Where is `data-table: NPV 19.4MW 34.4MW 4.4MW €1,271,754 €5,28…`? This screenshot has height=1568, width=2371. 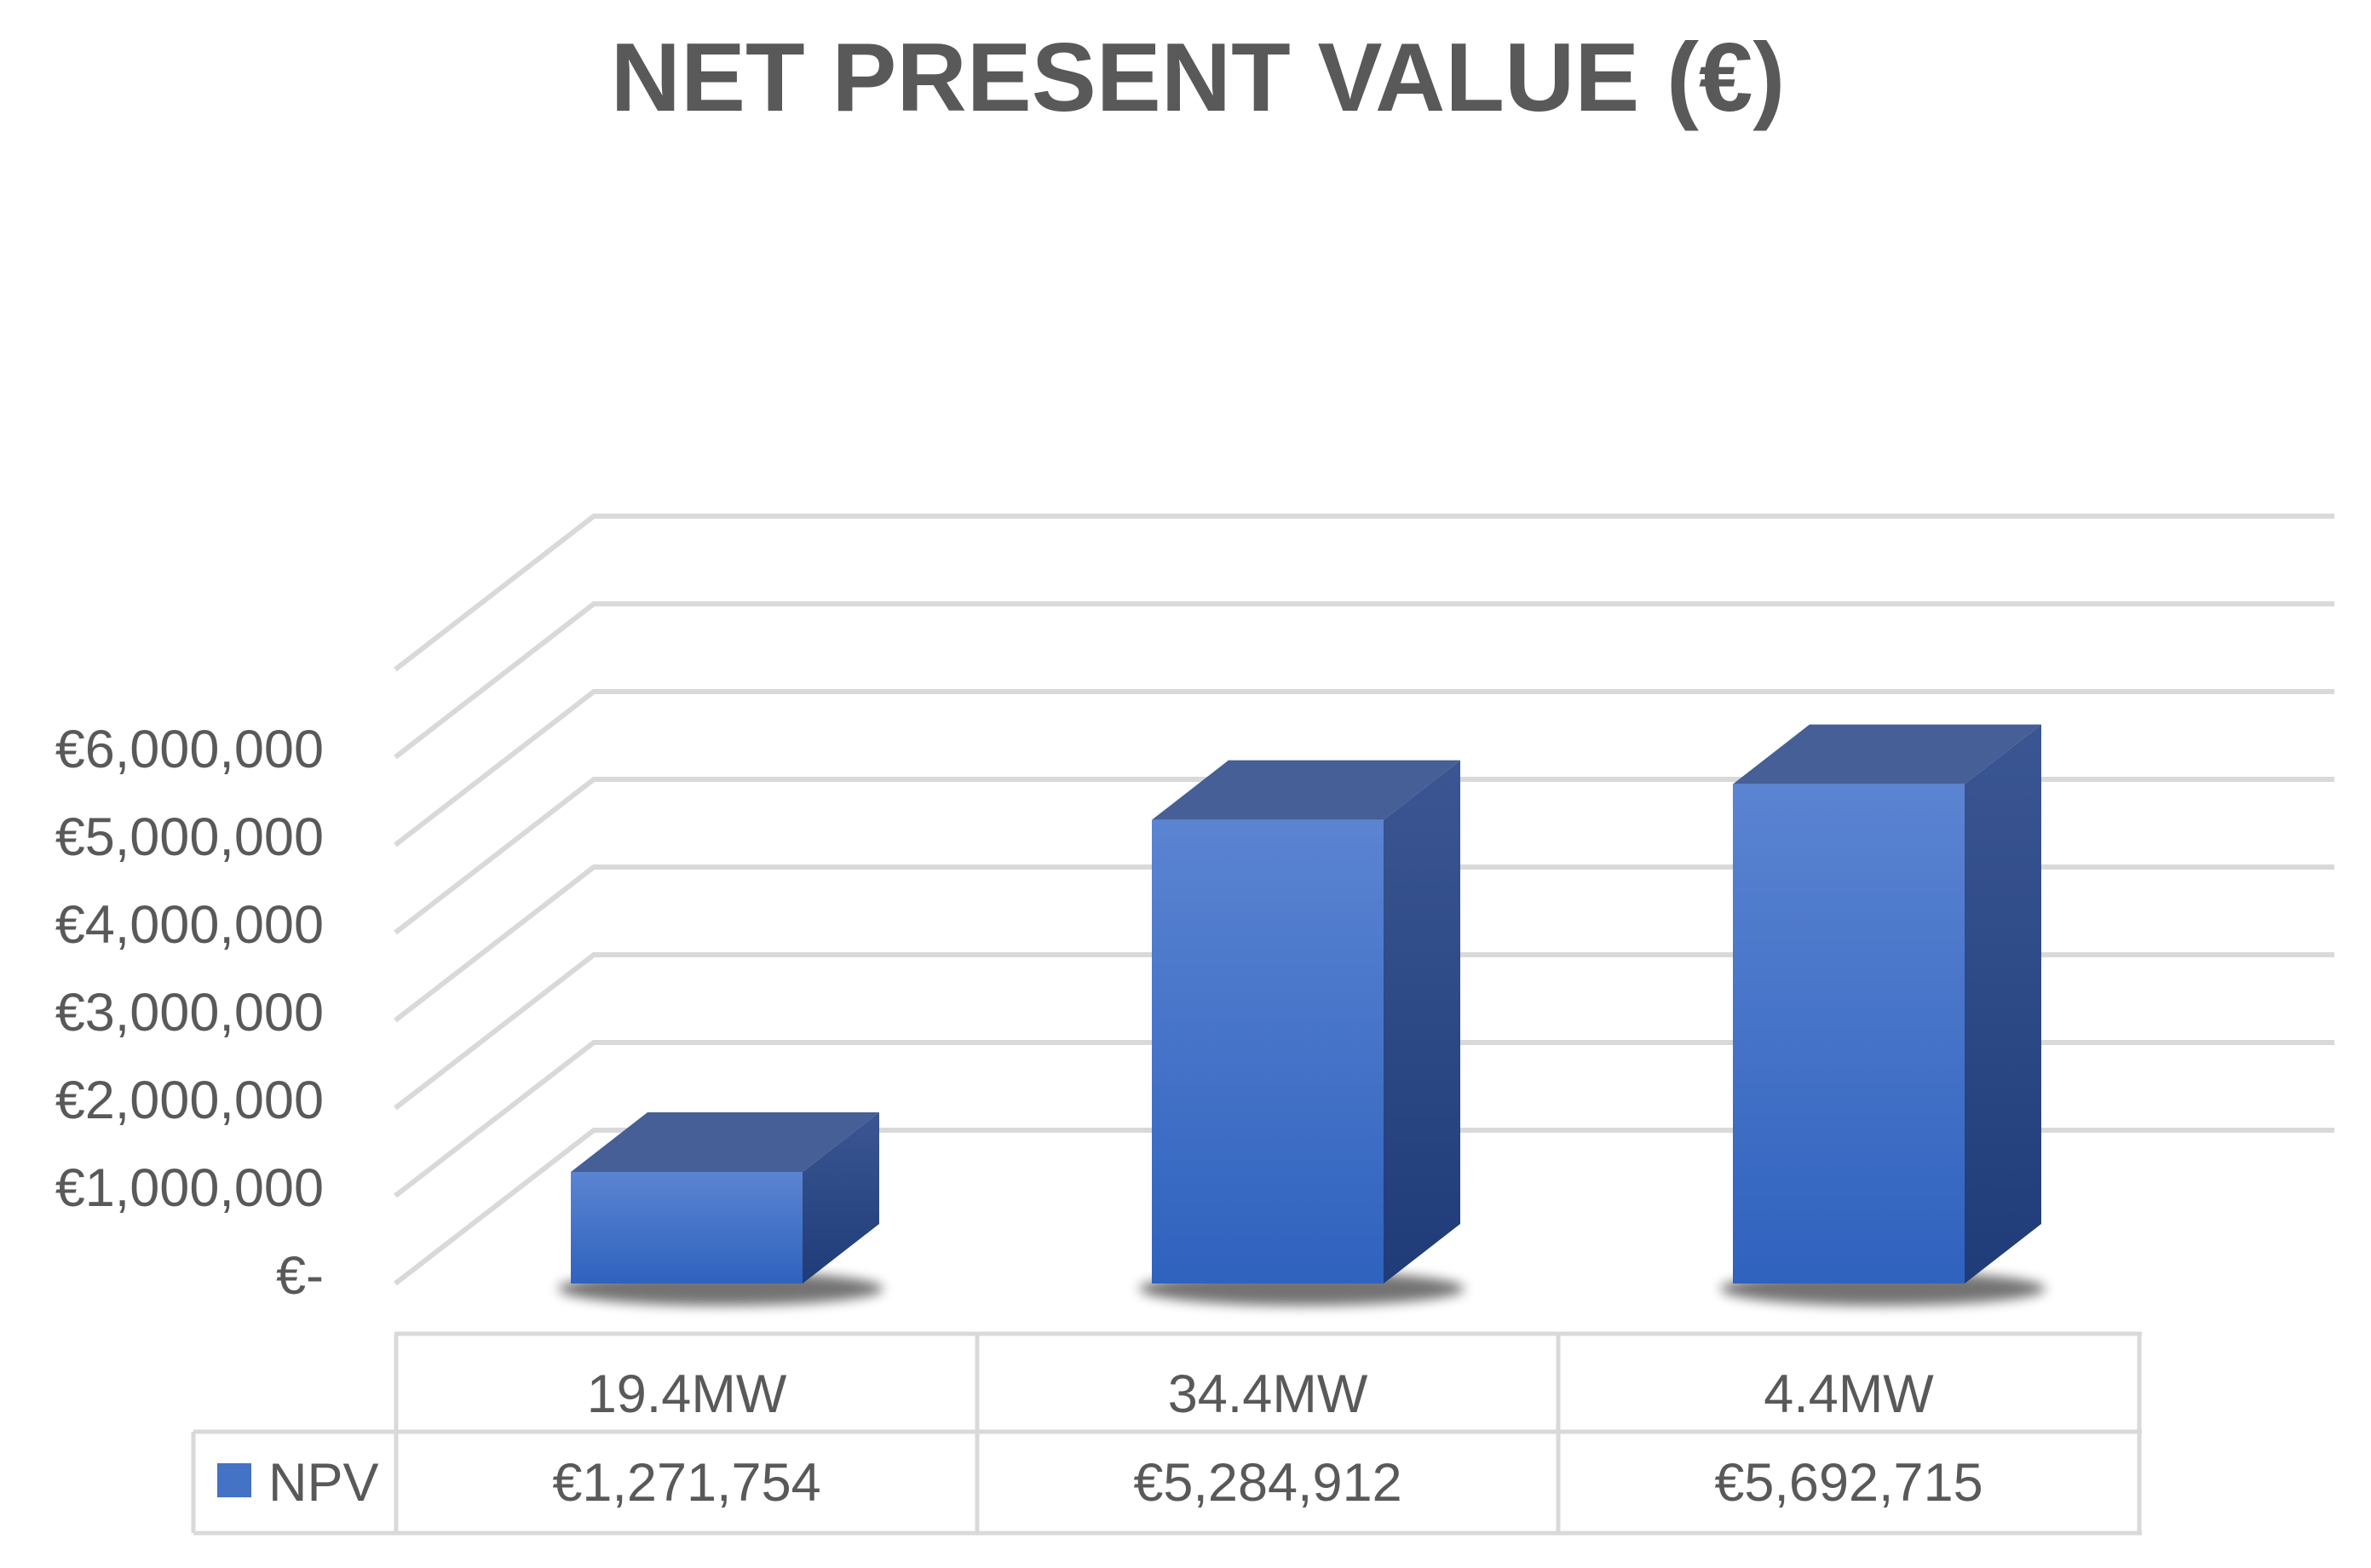
data-table: NPV 19.4MW 34.4MW 4.4MW €1,271,754 €5,28… is located at coordinates (1166, 1433).